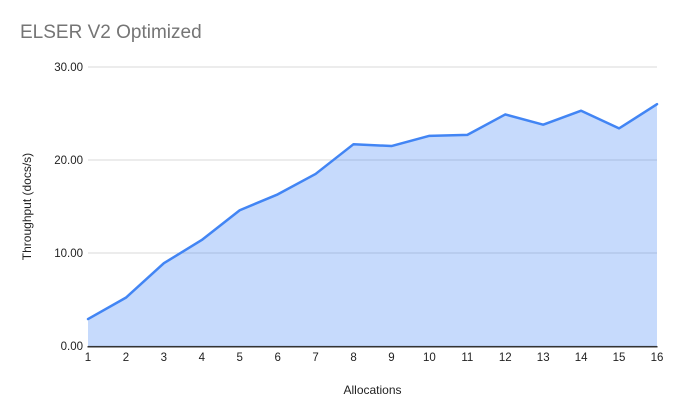 The image size is (677, 419). I want to click on y-tick-label: 20.00, so click(68, 161).